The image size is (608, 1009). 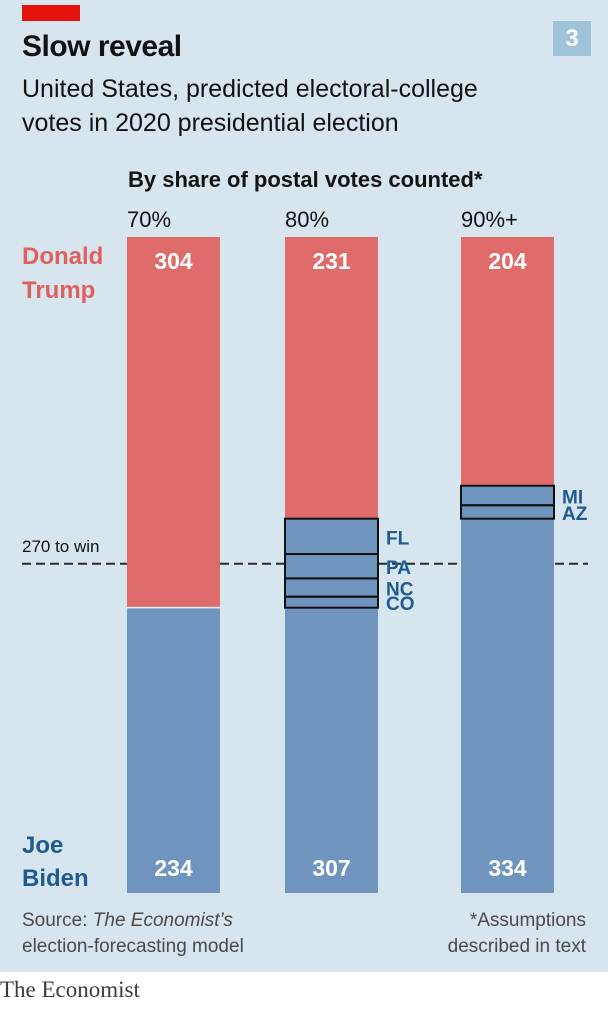 I want to click on value-label-trump: 231, so click(x=331, y=261).